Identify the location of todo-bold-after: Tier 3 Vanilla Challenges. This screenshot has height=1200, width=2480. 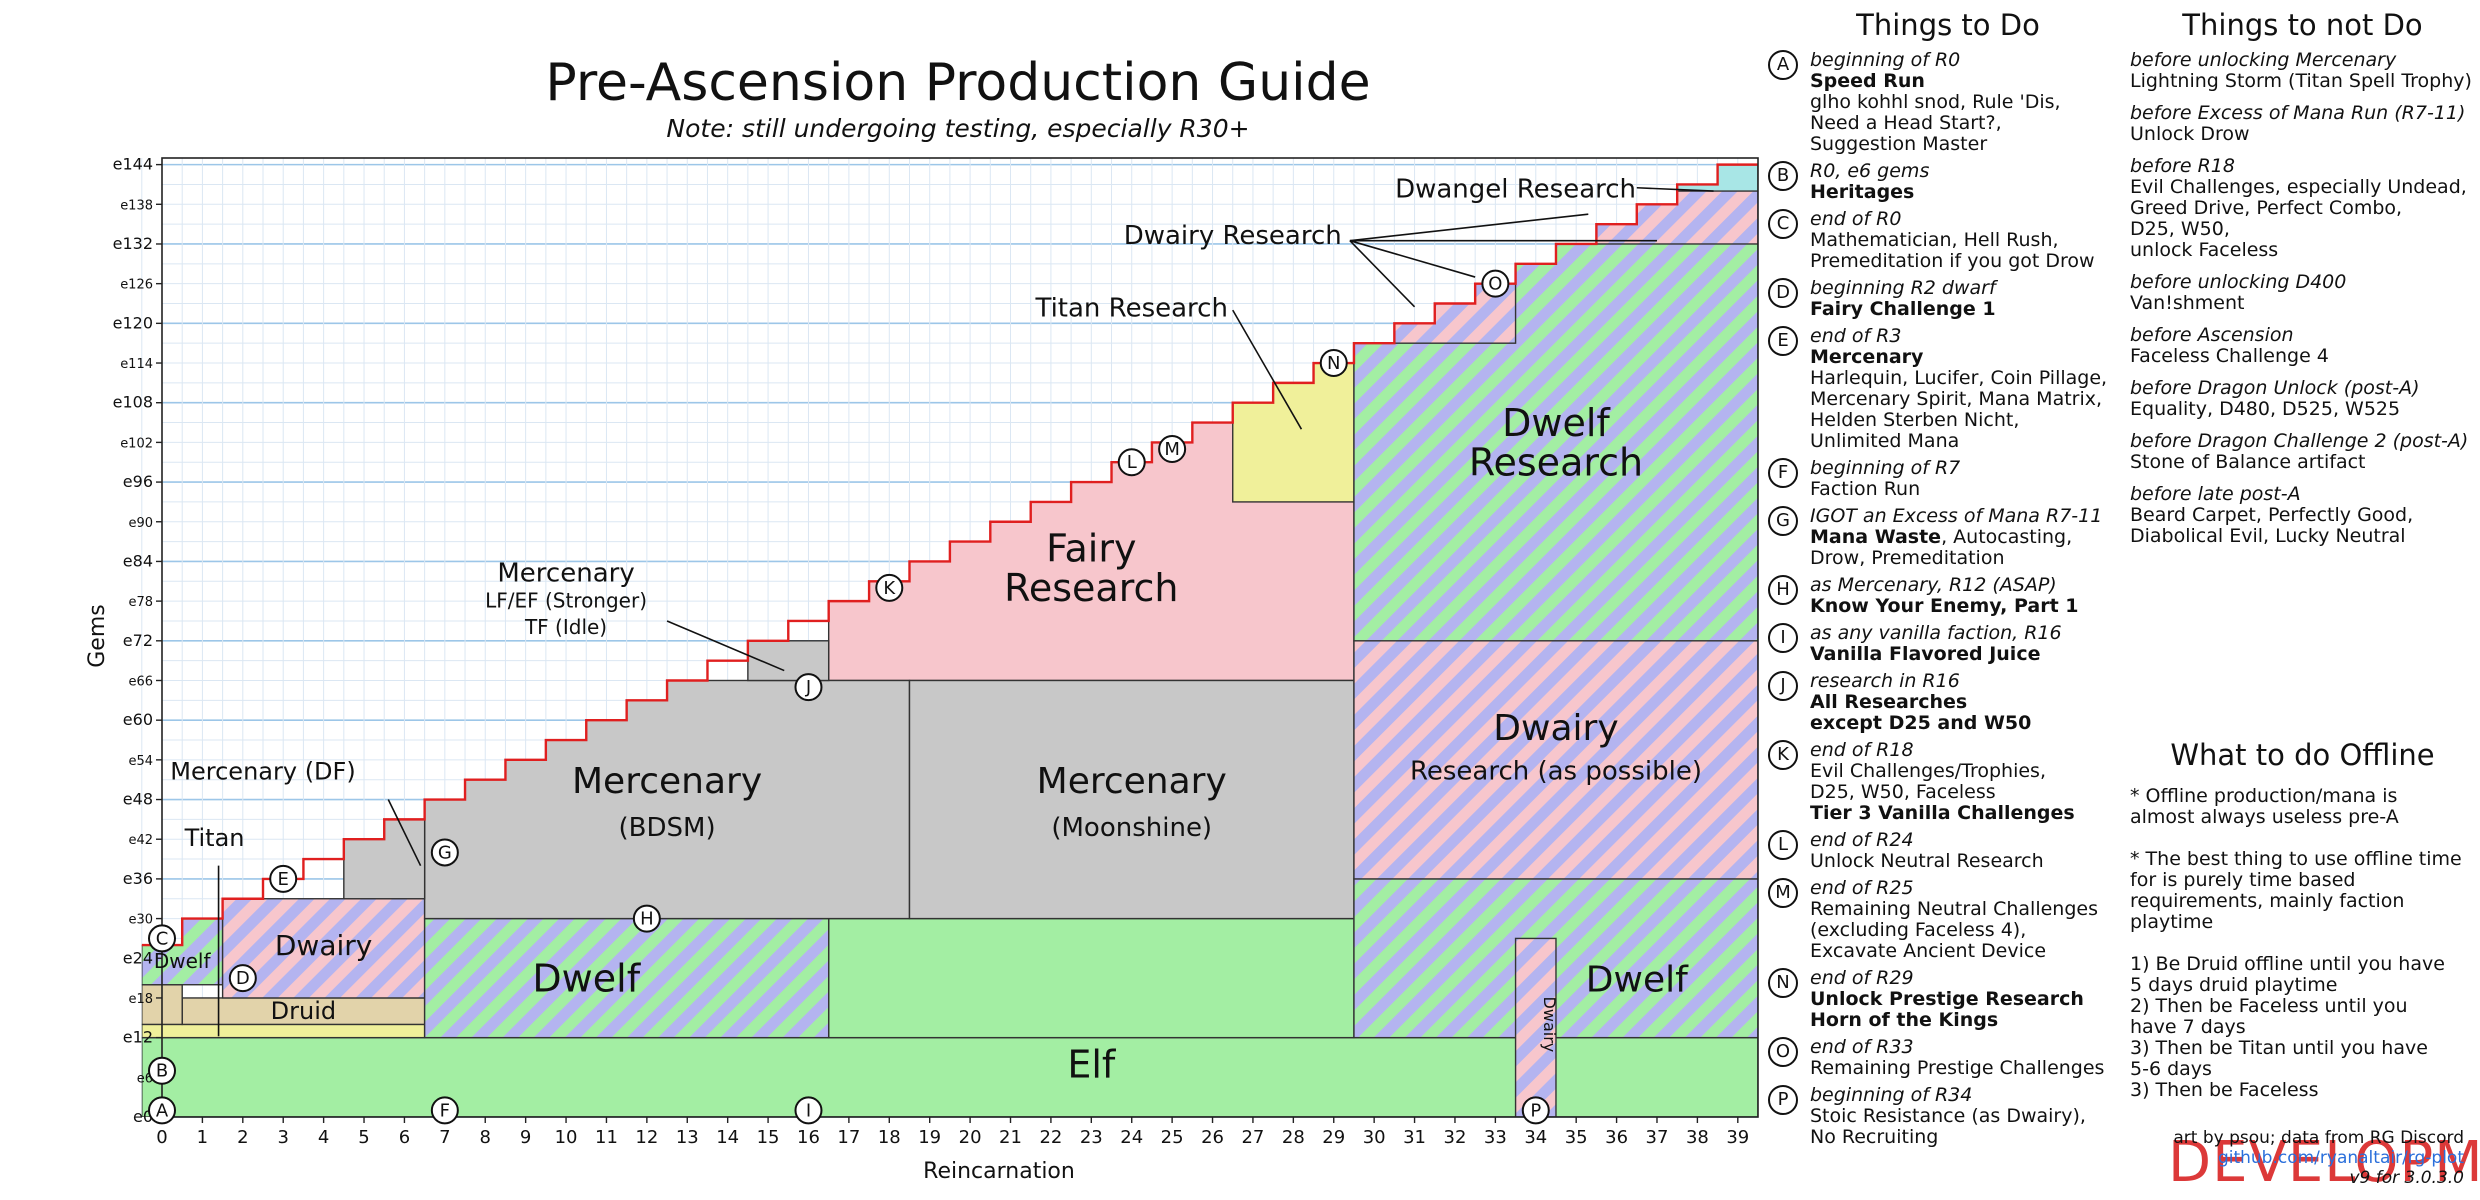
(1942, 813).